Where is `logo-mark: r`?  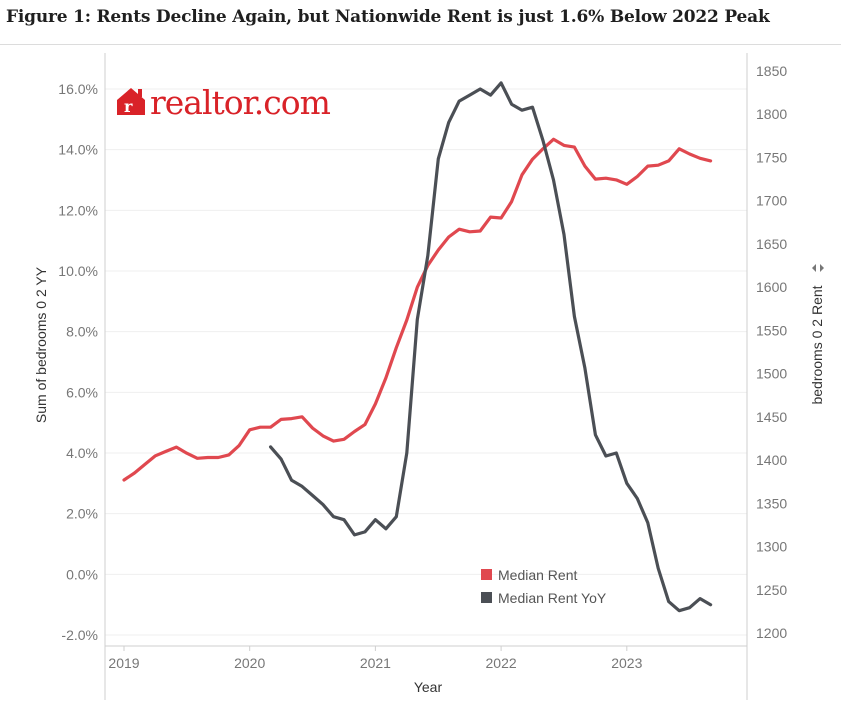 logo-mark: r is located at coordinates (128, 106).